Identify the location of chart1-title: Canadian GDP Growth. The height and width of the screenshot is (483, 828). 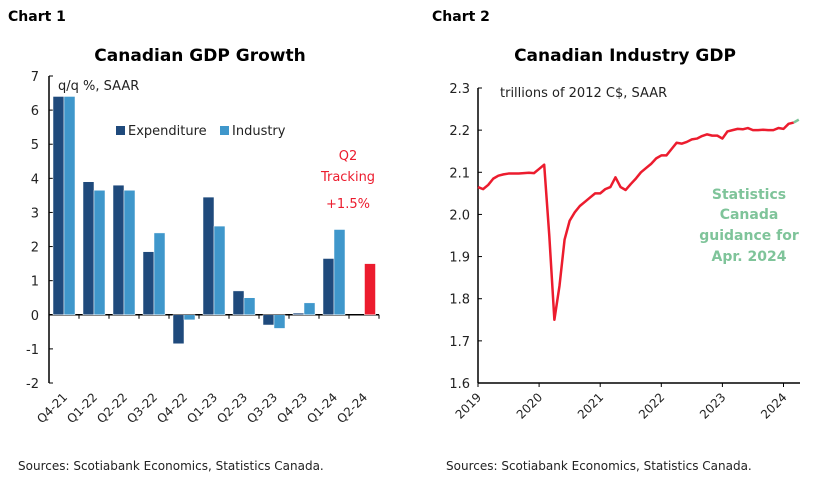
(199, 56).